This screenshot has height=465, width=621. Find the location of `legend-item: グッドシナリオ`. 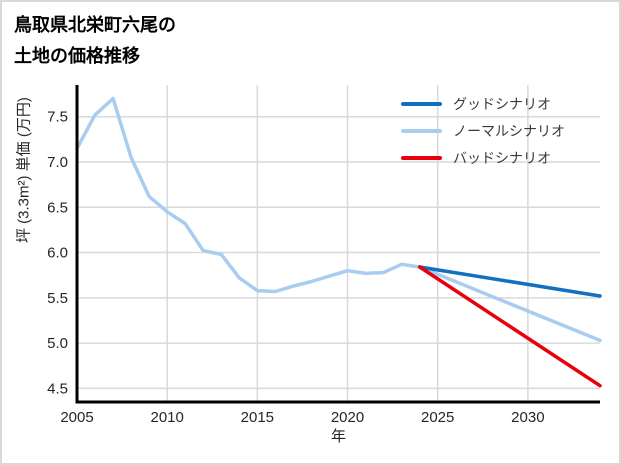

legend-item: グッドシナリオ is located at coordinates (483, 103).